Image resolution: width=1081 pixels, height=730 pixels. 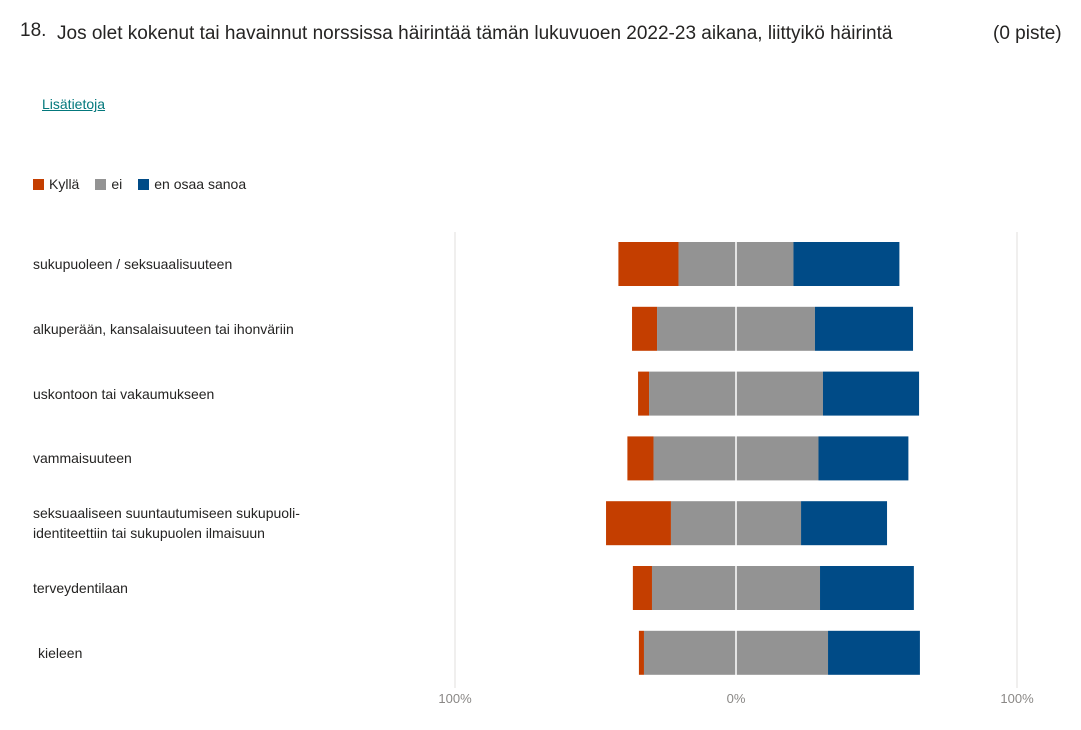 What do you see at coordinates (736, 698) in the screenshot?
I see `x-tick-label: 0%` at bounding box center [736, 698].